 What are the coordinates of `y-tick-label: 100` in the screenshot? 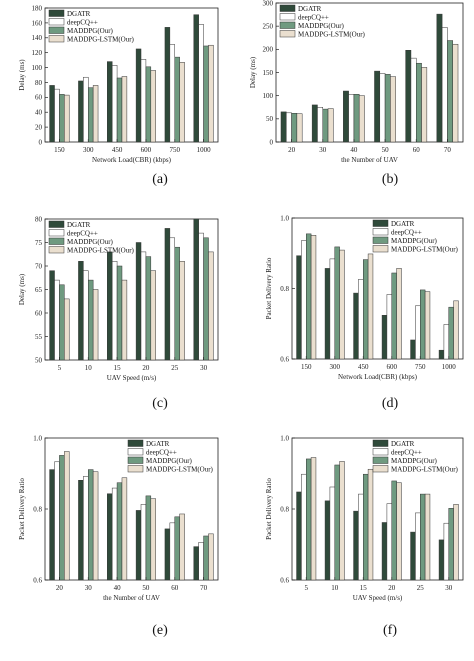 It's located at (37, 68).